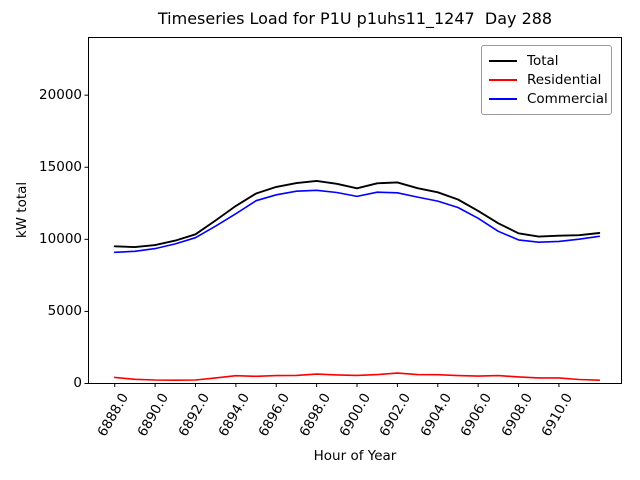 The width and height of the screenshot is (640, 480). I want to click on y-tick-label: 5000, so click(64, 310).